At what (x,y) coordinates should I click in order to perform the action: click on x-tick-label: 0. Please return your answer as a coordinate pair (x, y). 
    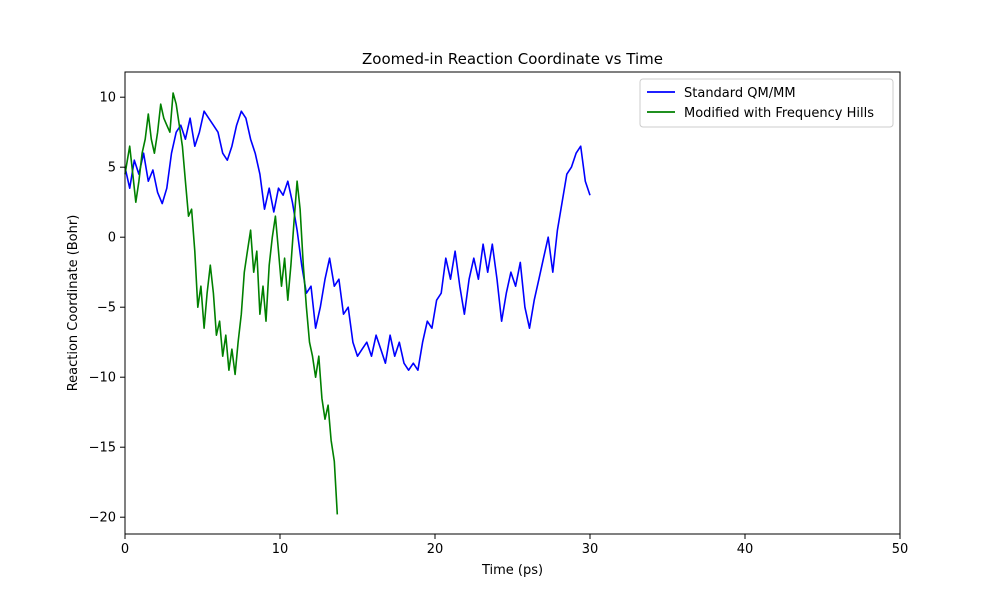
    Looking at the image, I should click on (125, 549).